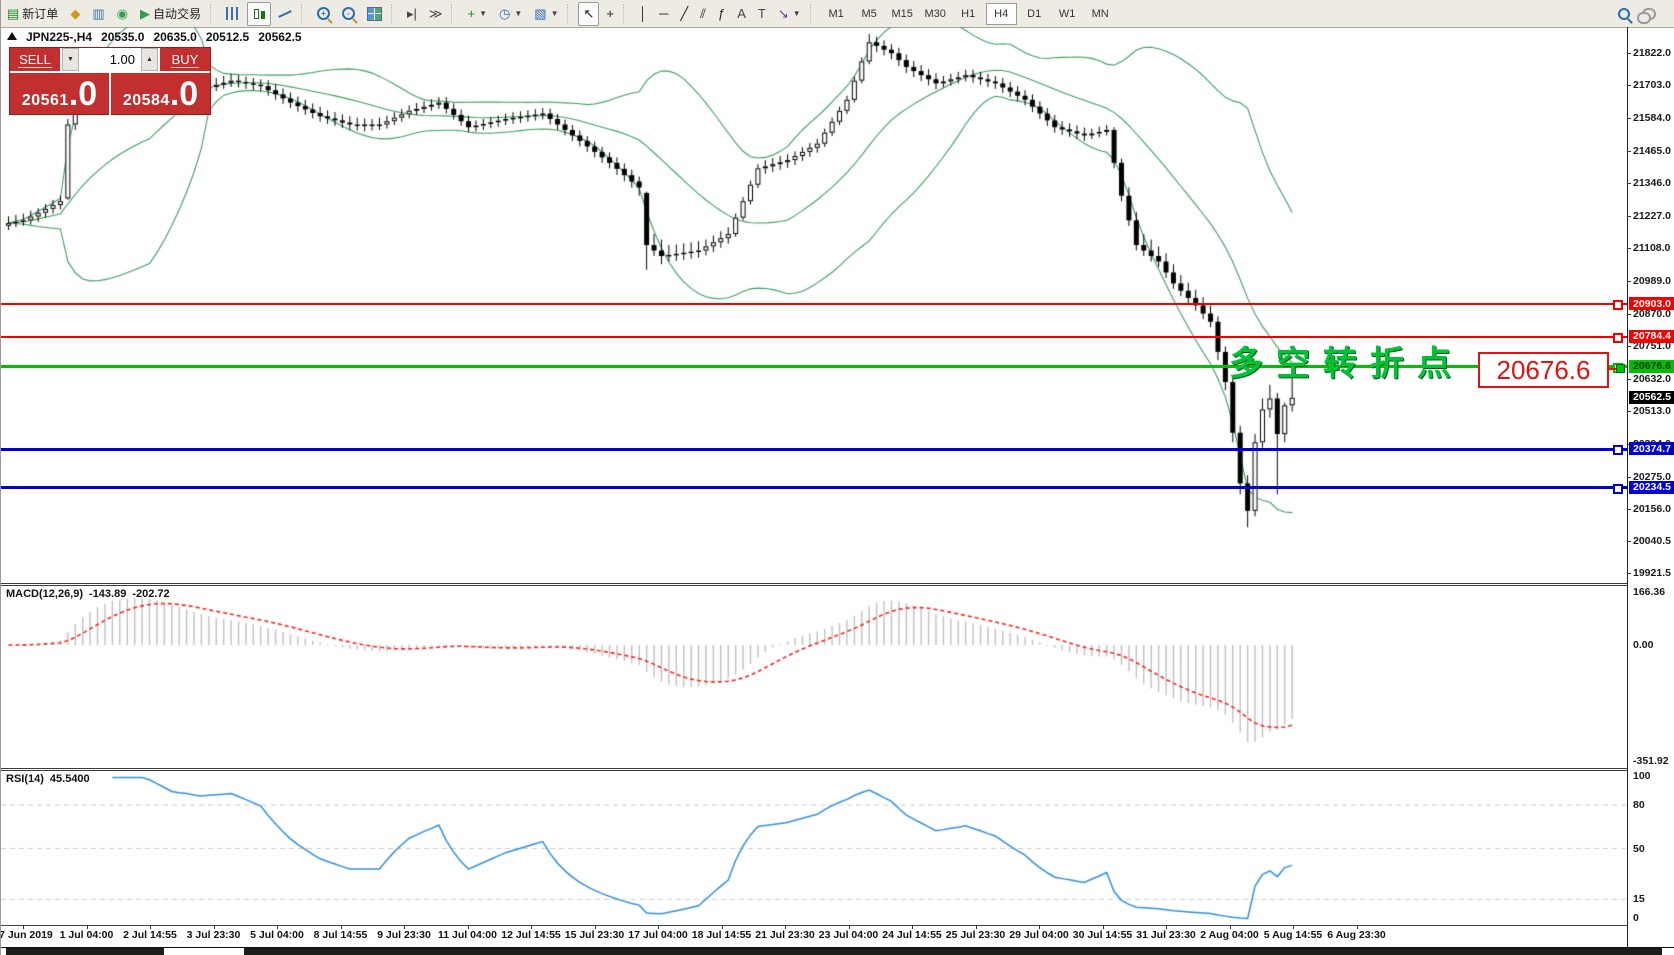  What do you see at coordinates (404, 935) in the screenshot?
I see `time-axis-label: 9 Jul 23:30` at bounding box center [404, 935].